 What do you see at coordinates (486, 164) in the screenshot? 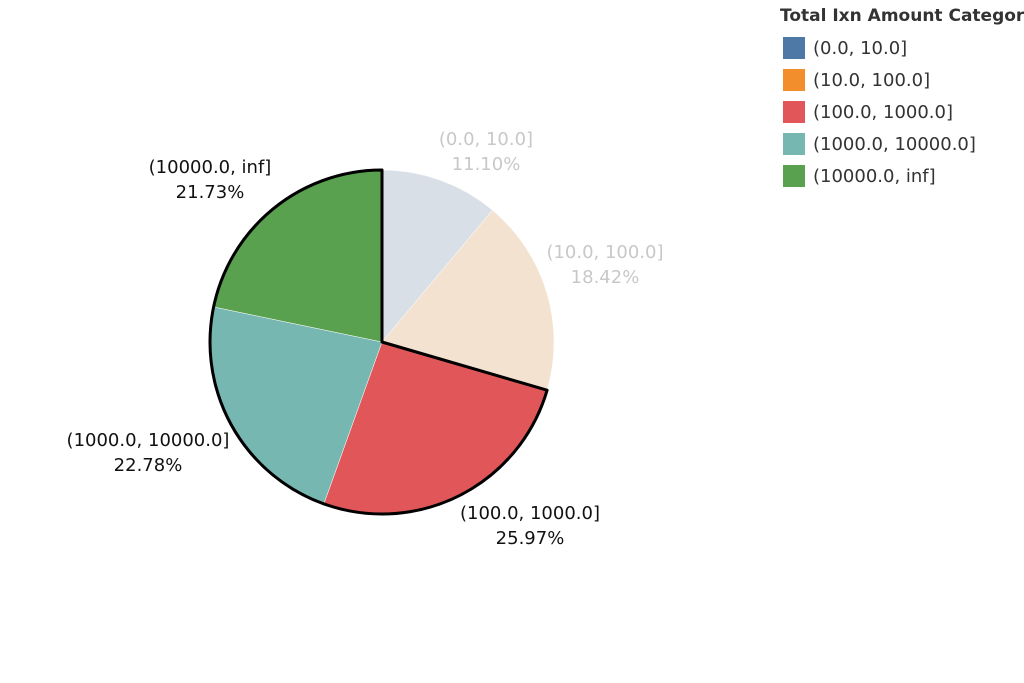
I see `slice-percent-label: 11.10%` at bounding box center [486, 164].